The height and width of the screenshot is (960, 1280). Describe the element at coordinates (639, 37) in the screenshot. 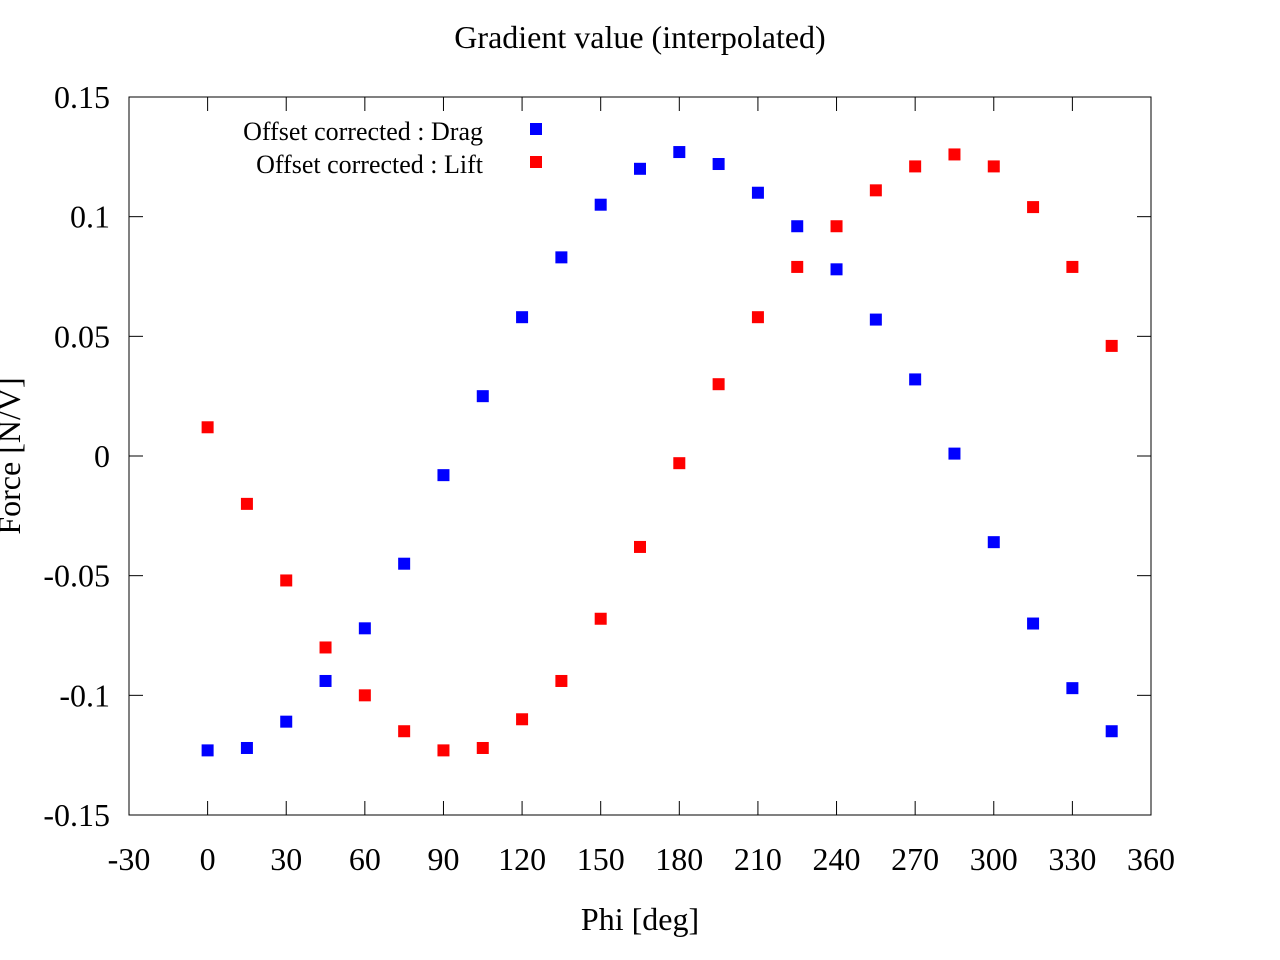

I see `chart-title: Gradient value (interpolated)` at that location.